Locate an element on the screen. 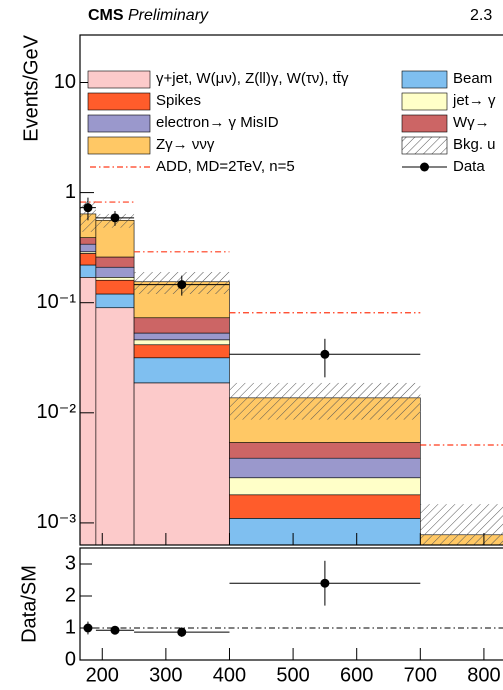  legend-label: Zγ→ ννγ is located at coordinates (185, 144).